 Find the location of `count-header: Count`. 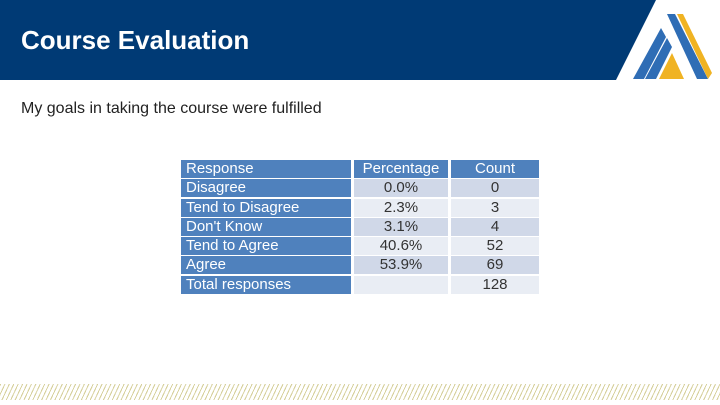

count-header: Count is located at coordinates (495, 169).